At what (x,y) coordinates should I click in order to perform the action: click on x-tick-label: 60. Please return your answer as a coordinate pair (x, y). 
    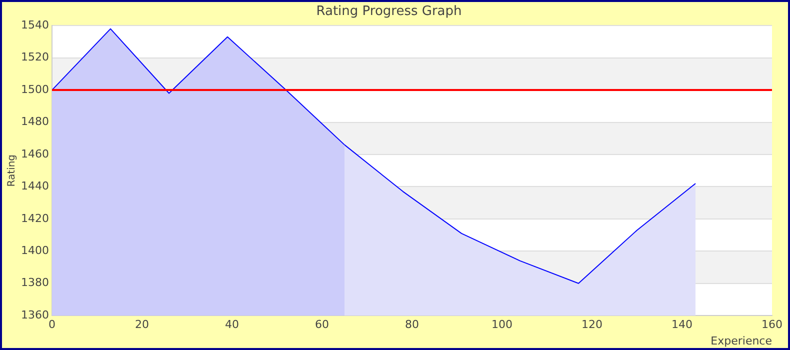
    Looking at the image, I should click on (321, 325).